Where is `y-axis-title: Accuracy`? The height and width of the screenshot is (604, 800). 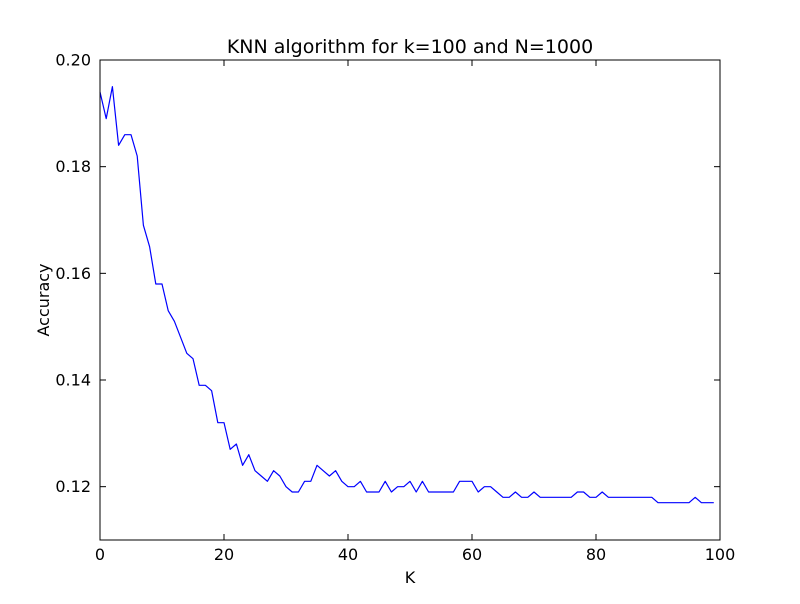 y-axis-title: Accuracy is located at coordinates (43, 299).